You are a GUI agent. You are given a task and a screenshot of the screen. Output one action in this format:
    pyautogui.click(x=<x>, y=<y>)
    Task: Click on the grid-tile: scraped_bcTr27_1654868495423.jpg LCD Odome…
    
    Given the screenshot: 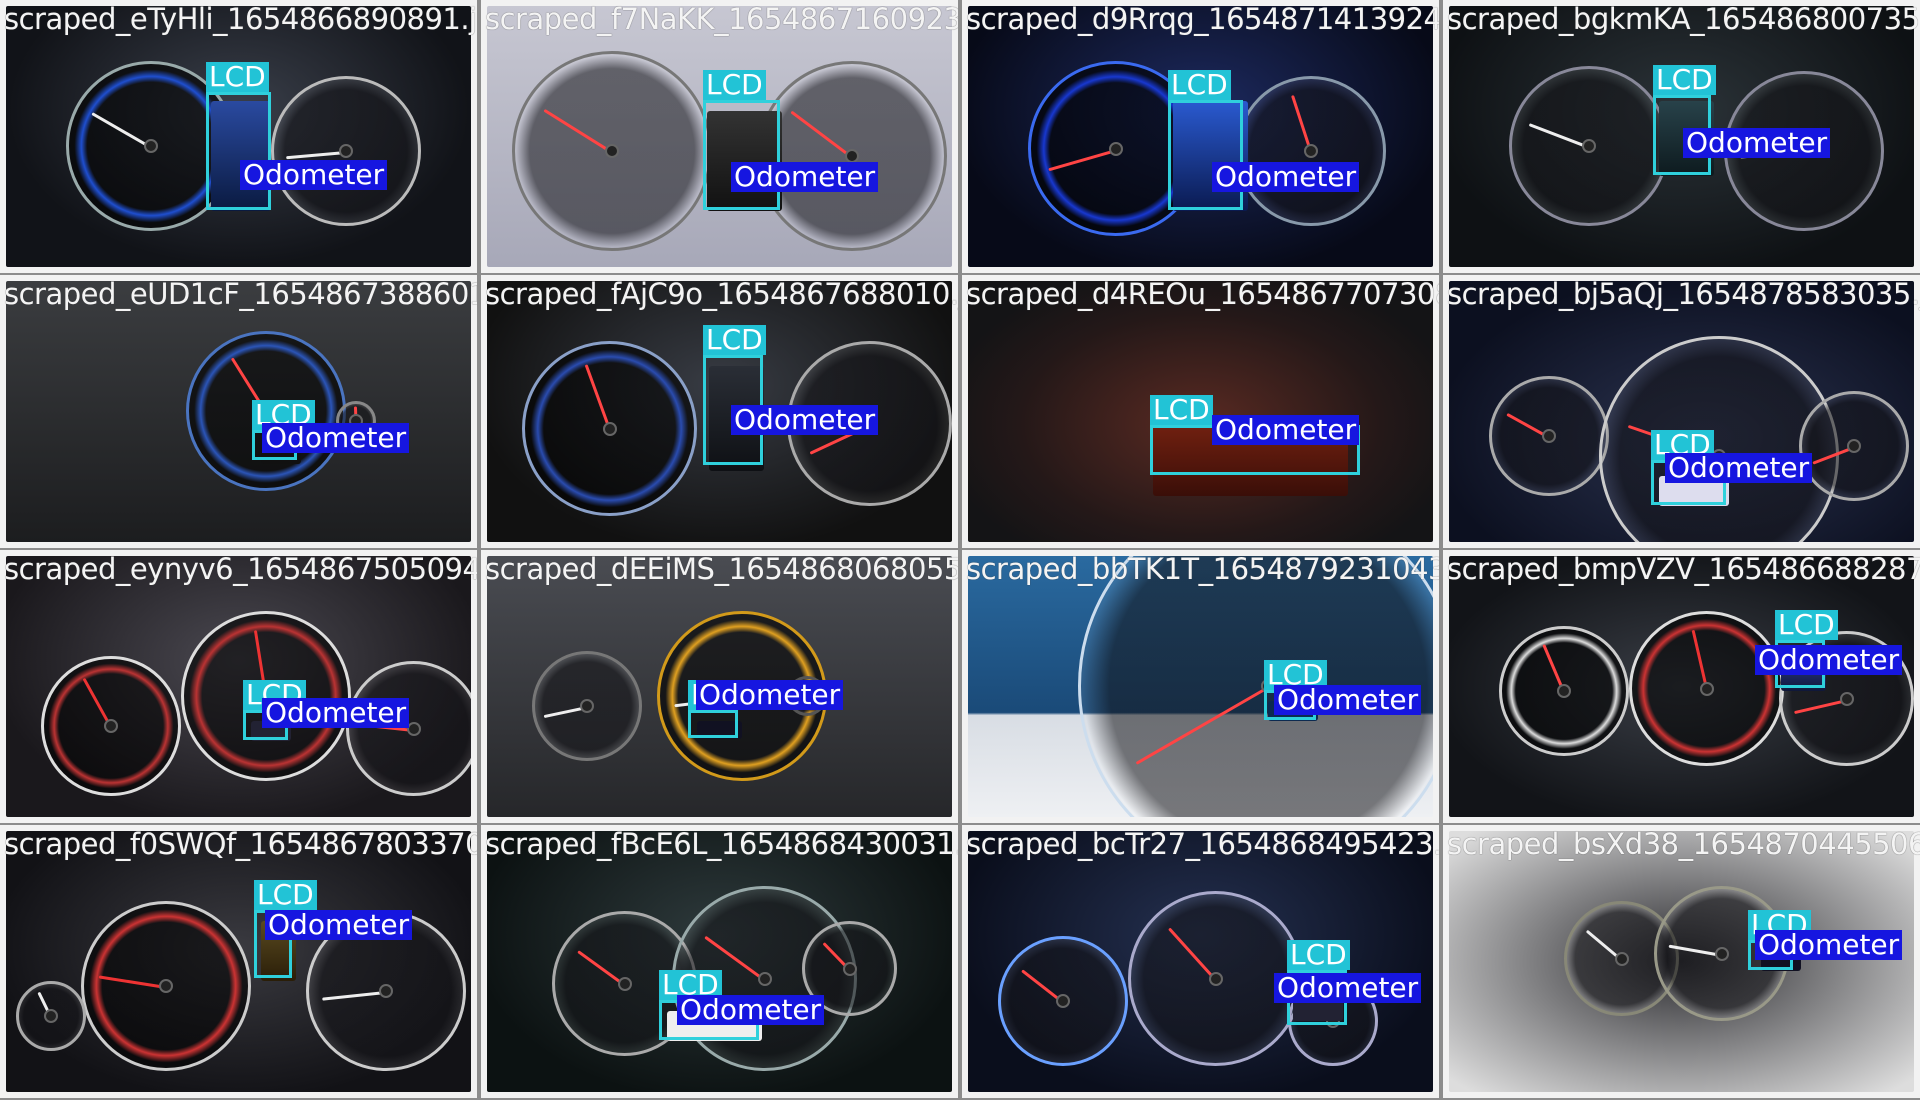 What is the action you would take?
    pyautogui.click(x=1200, y=961)
    